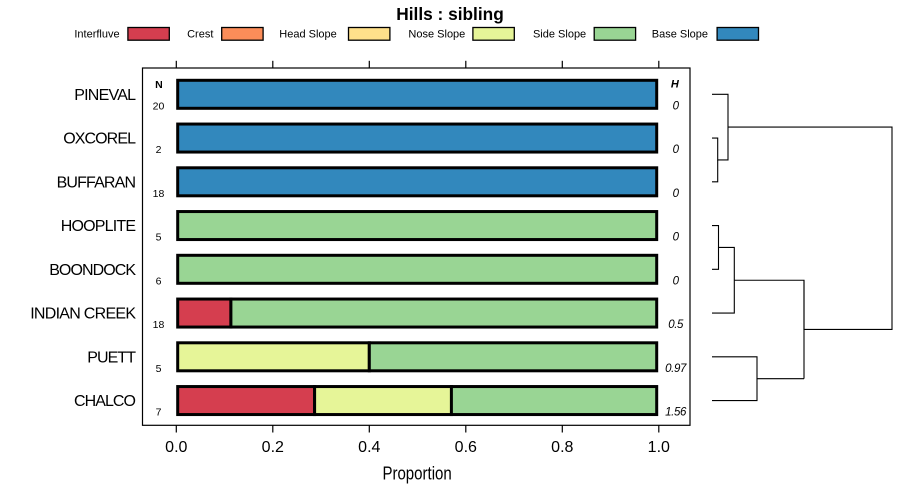 The image size is (900, 500). Describe the element at coordinates (111, 357) in the screenshot. I see `svg-text: PUETT` at that location.